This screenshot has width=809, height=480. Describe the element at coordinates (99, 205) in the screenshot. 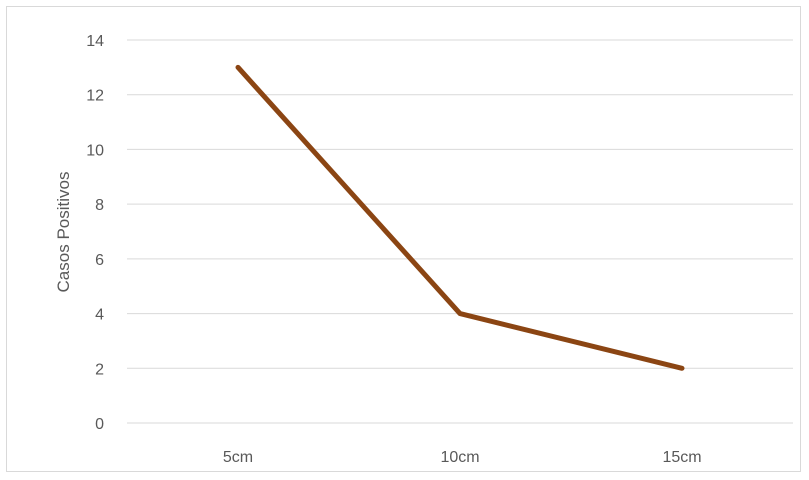

I see `y-tick-label: 8` at that location.